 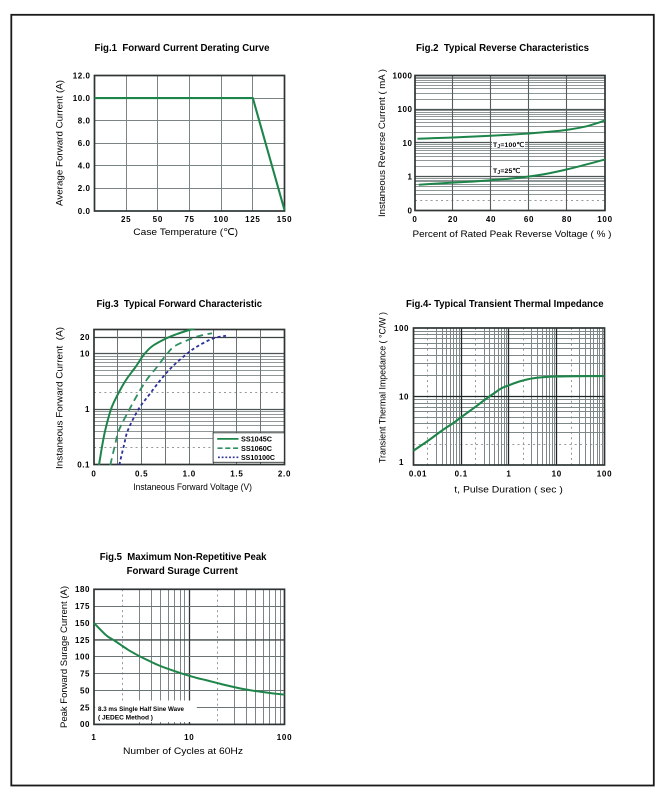 I want to click on svg-text: Instaneous Forward Voltage (V), so click(x=192, y=487).